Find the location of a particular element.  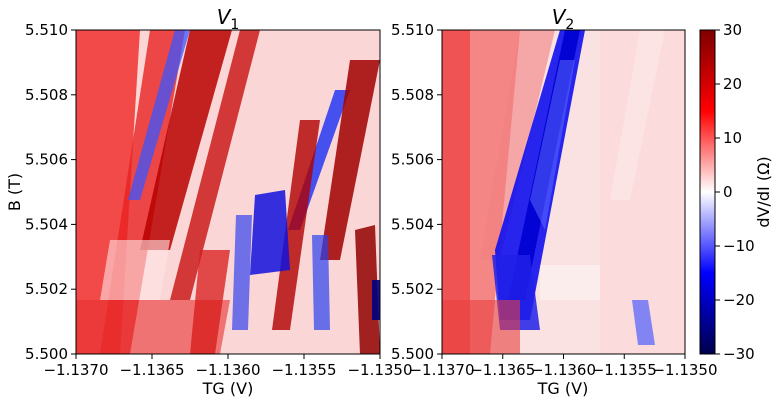

panel-v1-y-tick-label: 5.502 is located at coordinates (46, 289).